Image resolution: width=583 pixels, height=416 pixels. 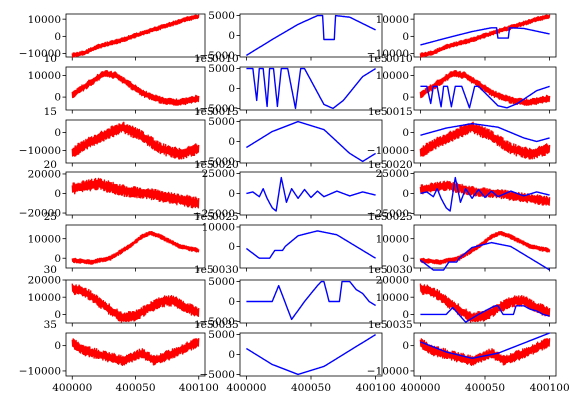 I want to click on row0-left-ytick-label-2: 10000, so click(x=44, y=20).